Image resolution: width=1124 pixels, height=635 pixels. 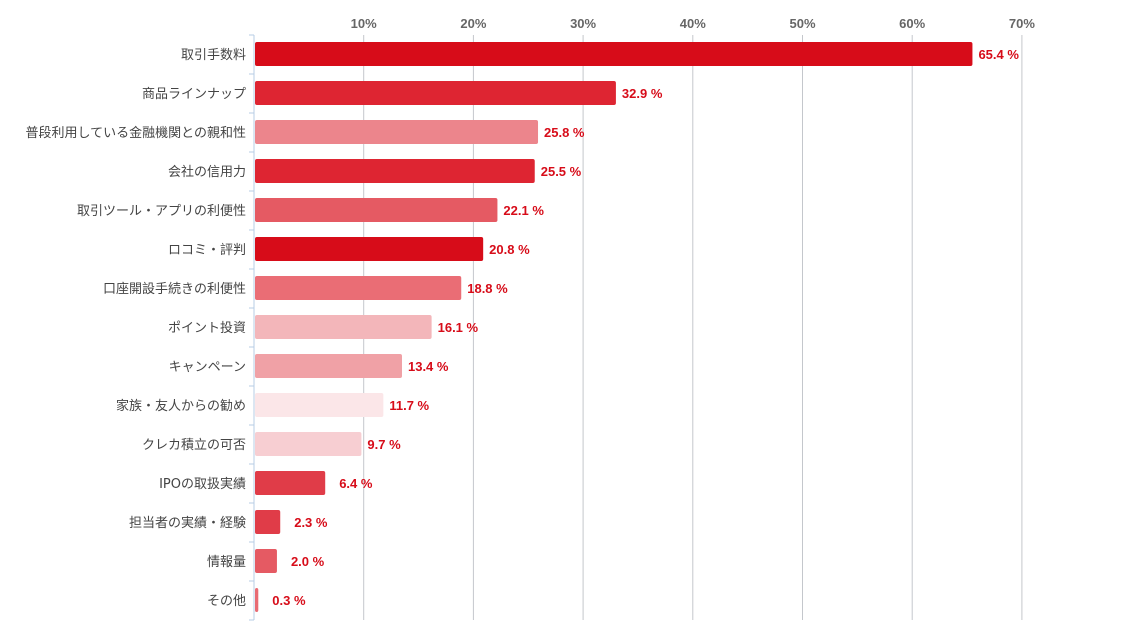 What do you see at coordinates (384, 444) in the screenshot?
I see `data-label: 9.7 %` at bounding box center [384, 444].